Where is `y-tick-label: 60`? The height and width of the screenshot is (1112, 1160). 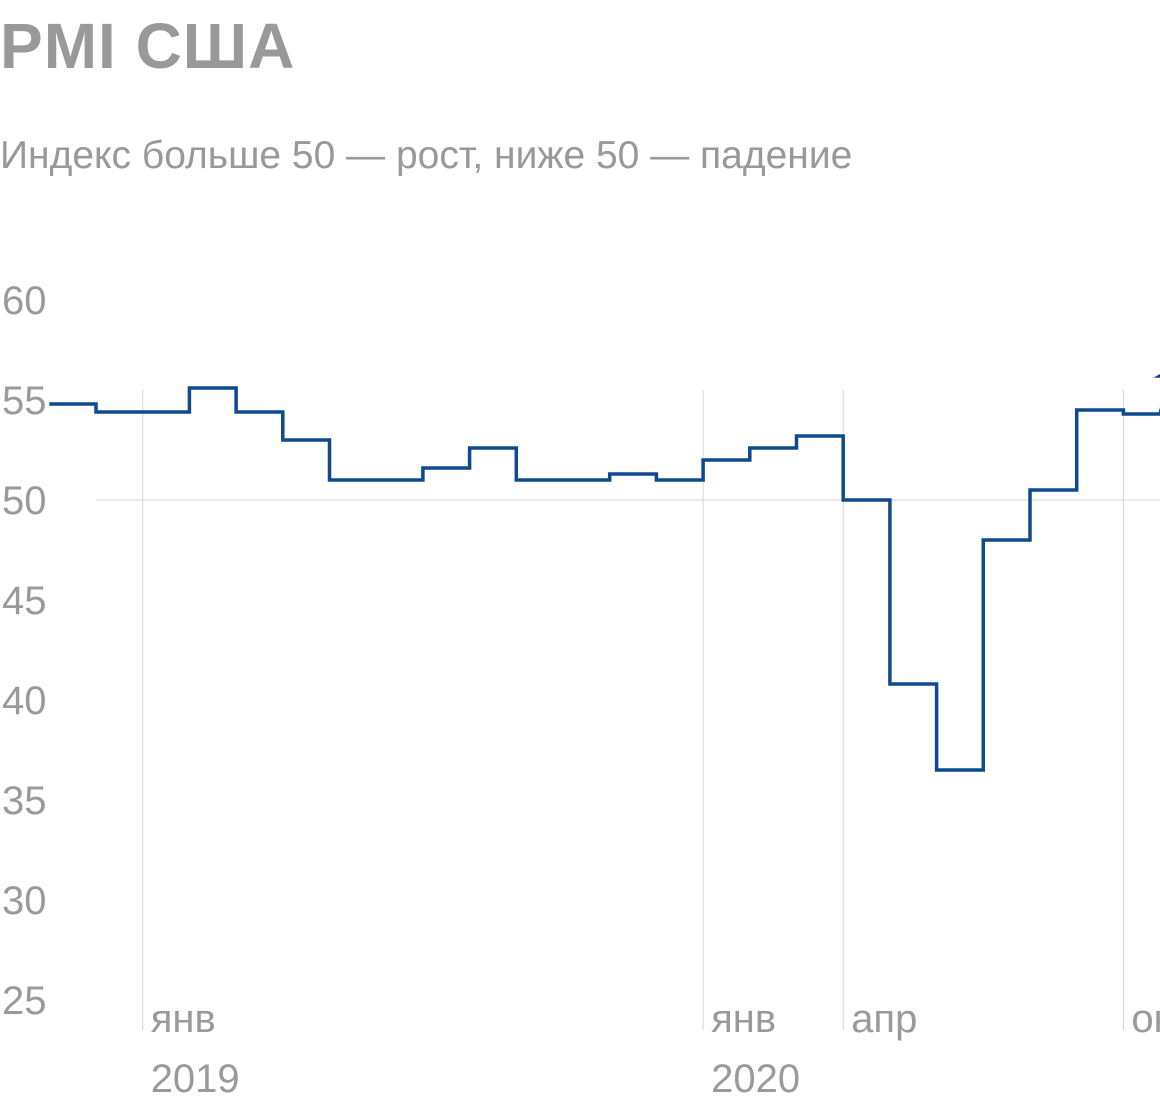
y-tick-label: 60 is located at coordinates (24, 301).